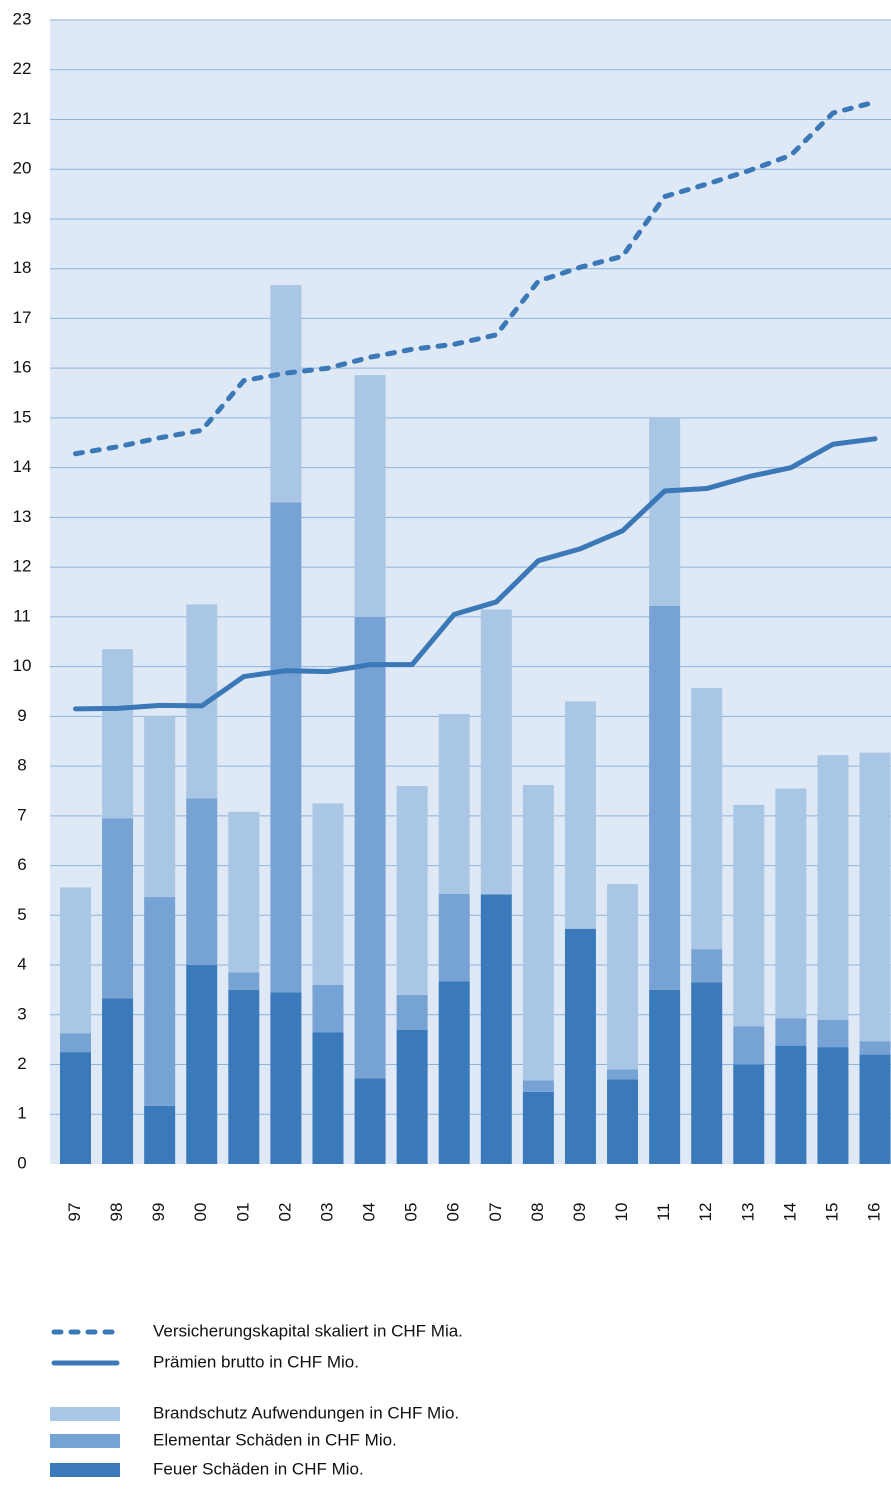  What do you see at coordinates (21, 1063) in the screenshot?
I see `y-tick-label: 2` at bounding box center [21, 1063].